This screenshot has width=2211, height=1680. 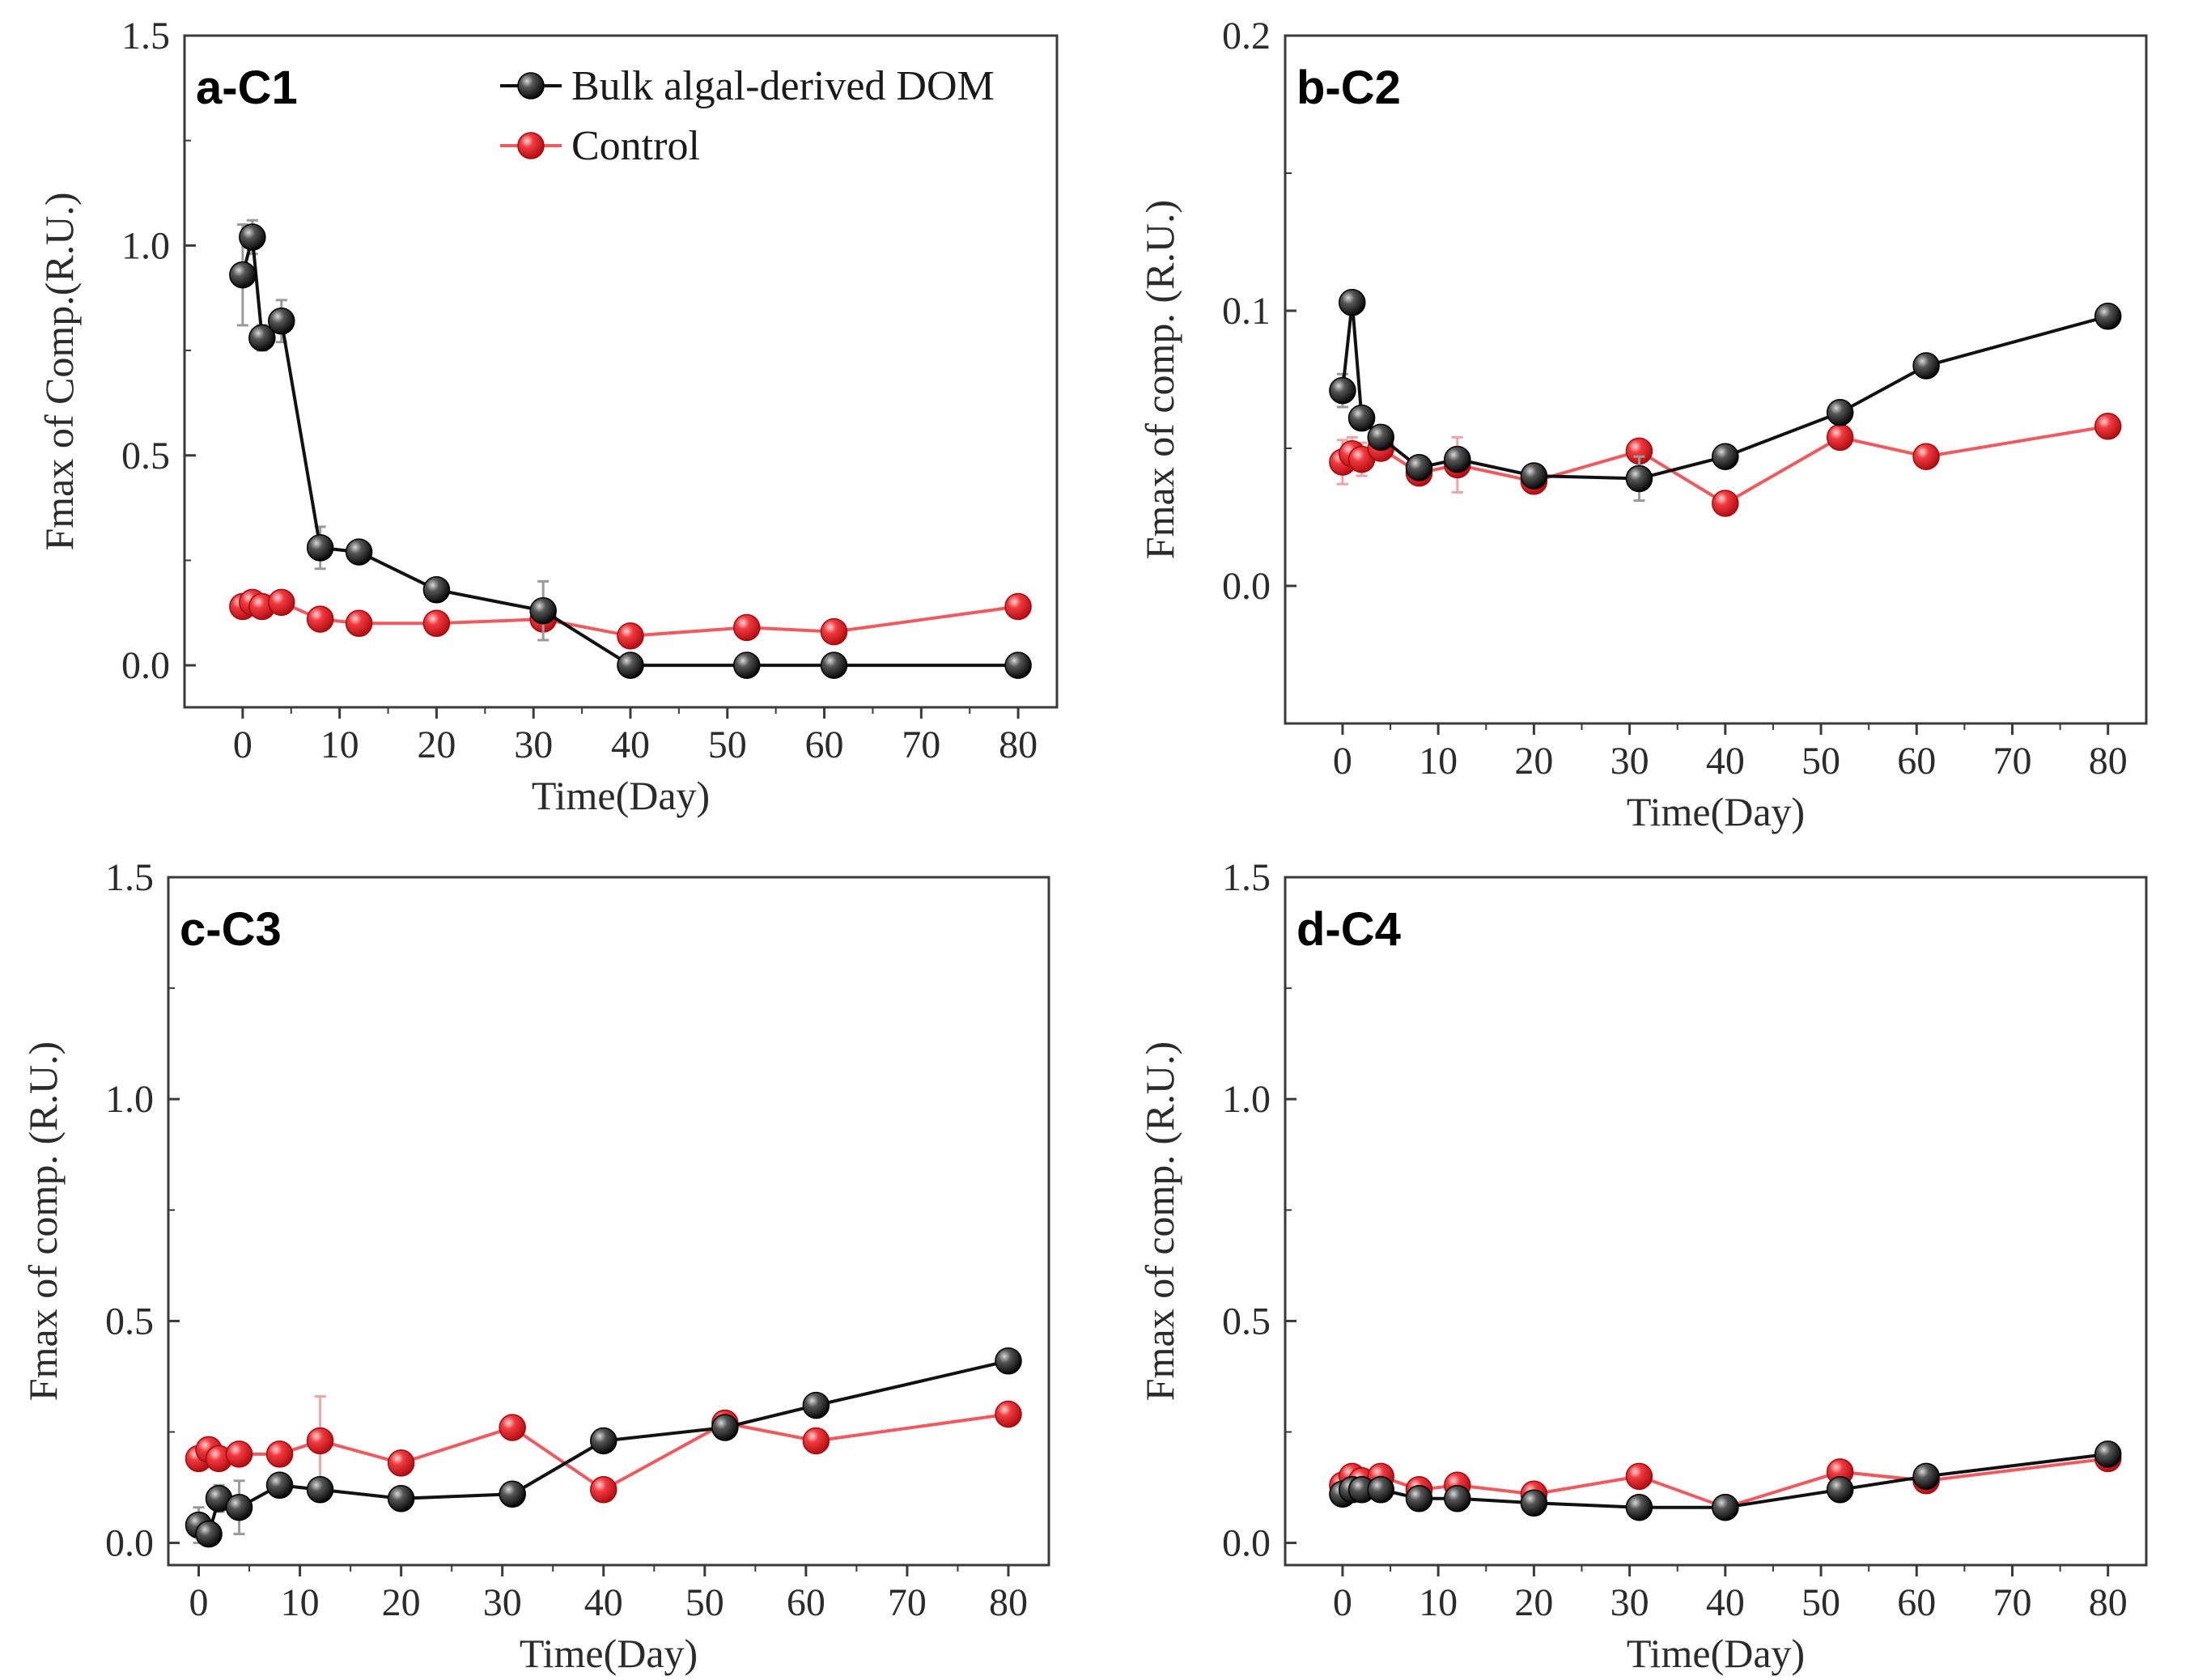 What do you see at coordinates (783, 86) in the screenshot?
I see `legend-bulk-label: Bulk algal-derived DOM` at bounding box center [783, 86].